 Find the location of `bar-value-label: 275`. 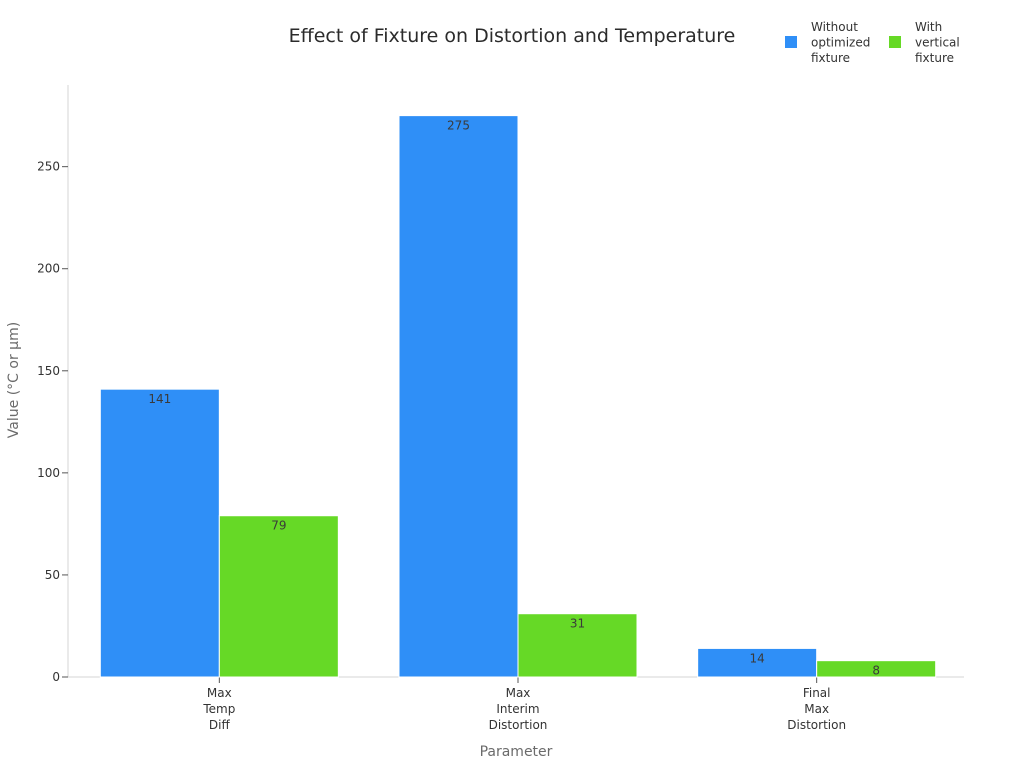

bar-value-label: 275 is located at coordinates (458, 126).